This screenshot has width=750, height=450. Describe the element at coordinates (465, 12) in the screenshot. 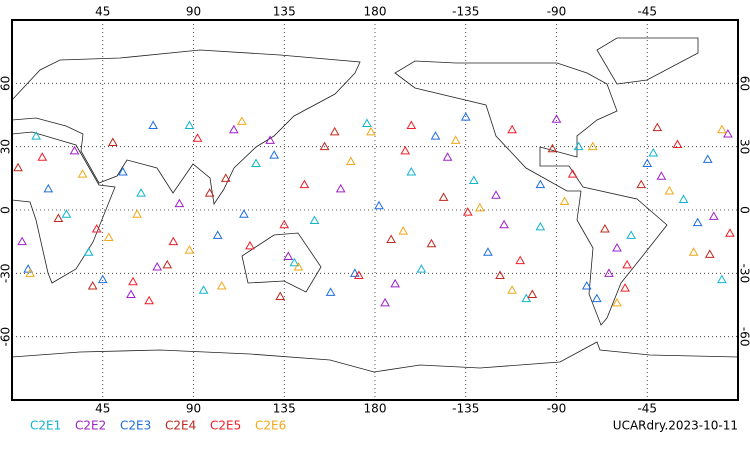

I see `x-tick-label-top: -135` at that location.